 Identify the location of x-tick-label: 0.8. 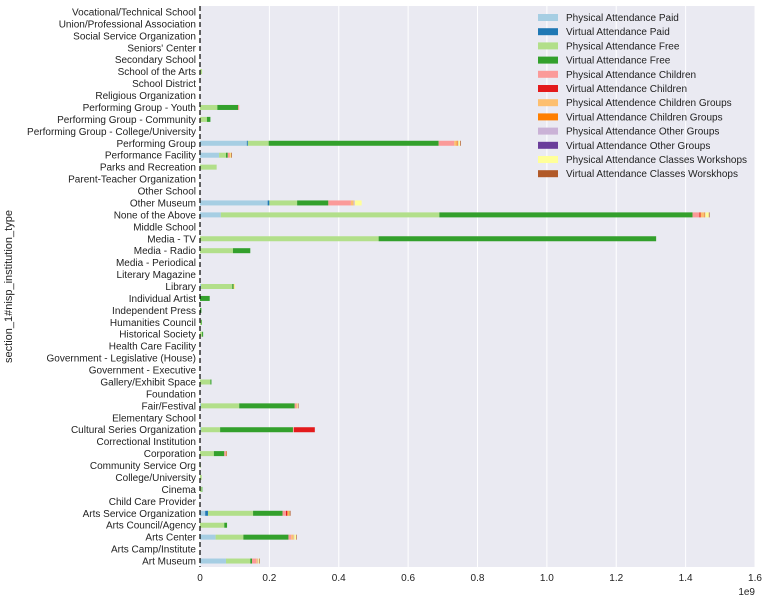
(478, 578).